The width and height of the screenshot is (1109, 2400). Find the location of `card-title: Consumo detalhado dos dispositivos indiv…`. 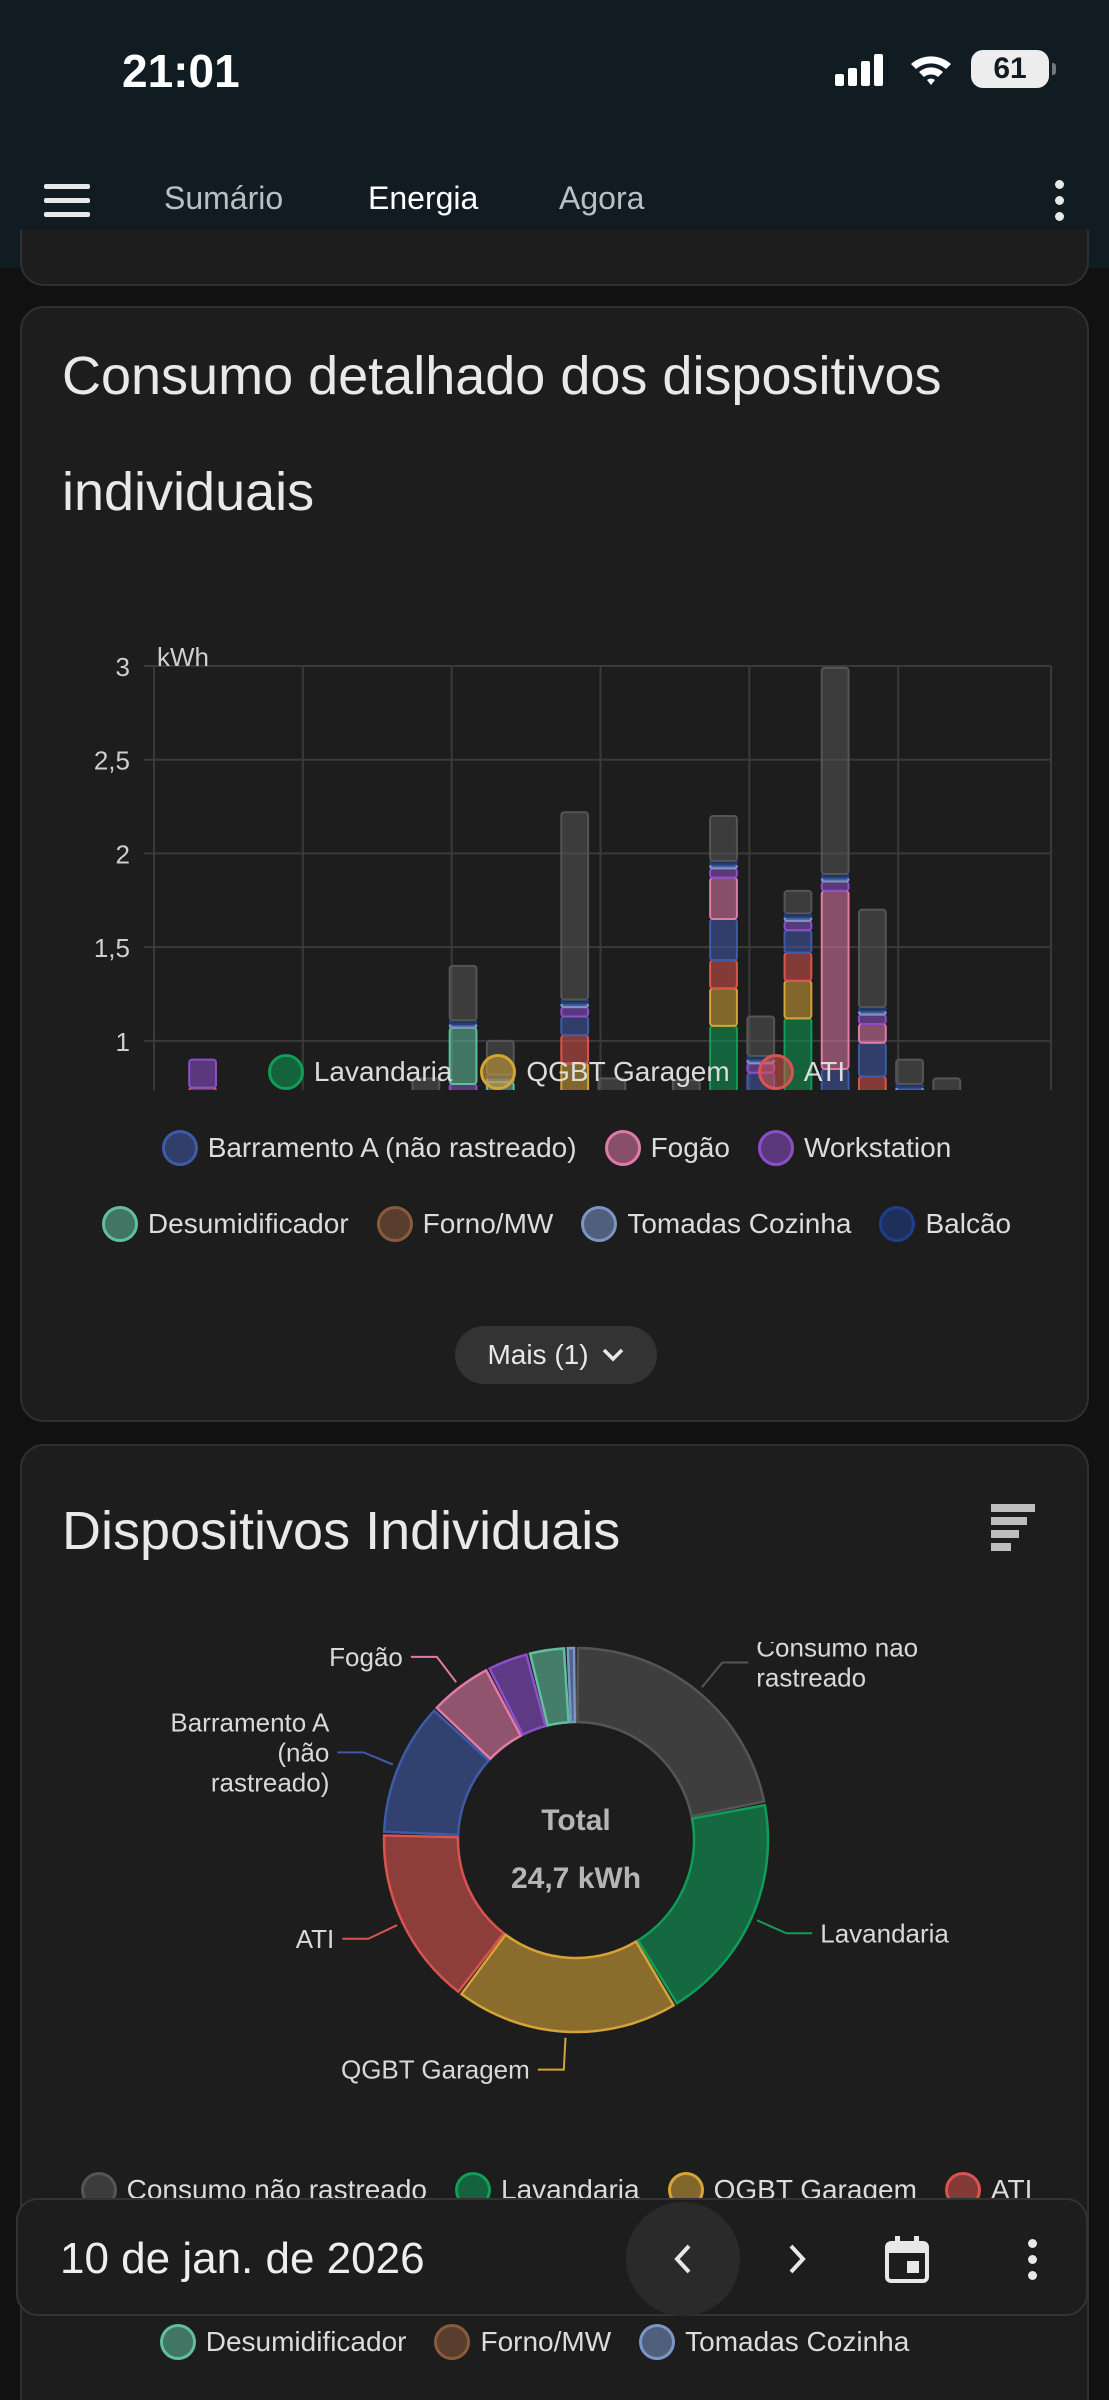

card-title: Consumo detalhado dos dispositivos indiv… is located at coordinates (502, 434).